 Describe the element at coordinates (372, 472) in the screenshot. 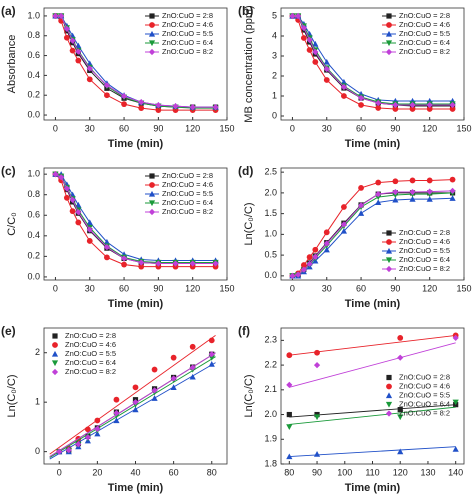

I see `x-tick-label: 110` at that location.